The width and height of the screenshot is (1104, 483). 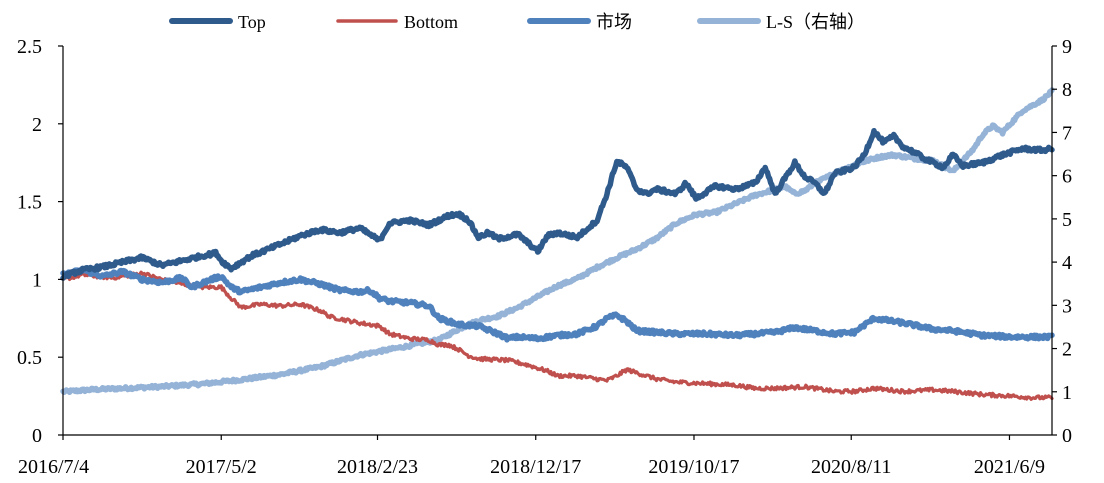 I want to click on y-left-tick-label: 2.5, so click(x=29, y=47).